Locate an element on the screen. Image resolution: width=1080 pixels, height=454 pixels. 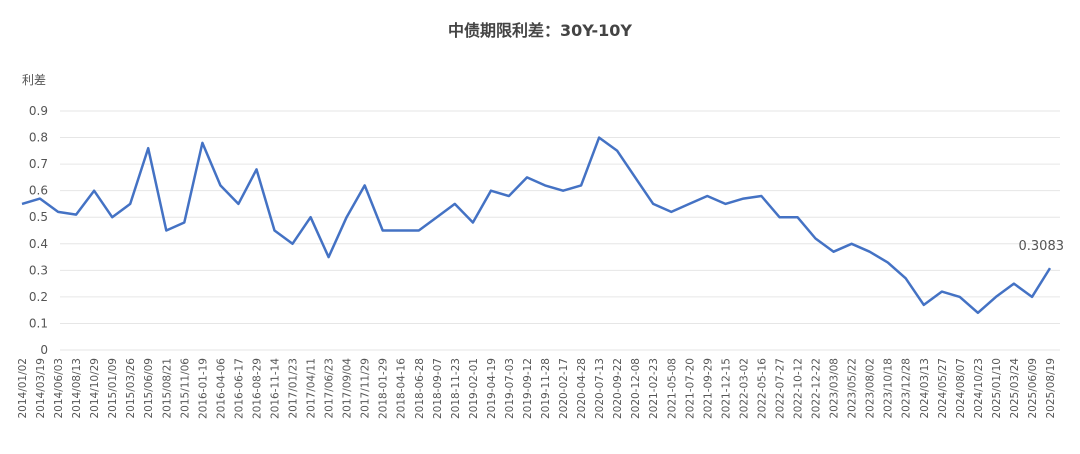
data-label: 0.3083 is located at coordinates (1042, 246).